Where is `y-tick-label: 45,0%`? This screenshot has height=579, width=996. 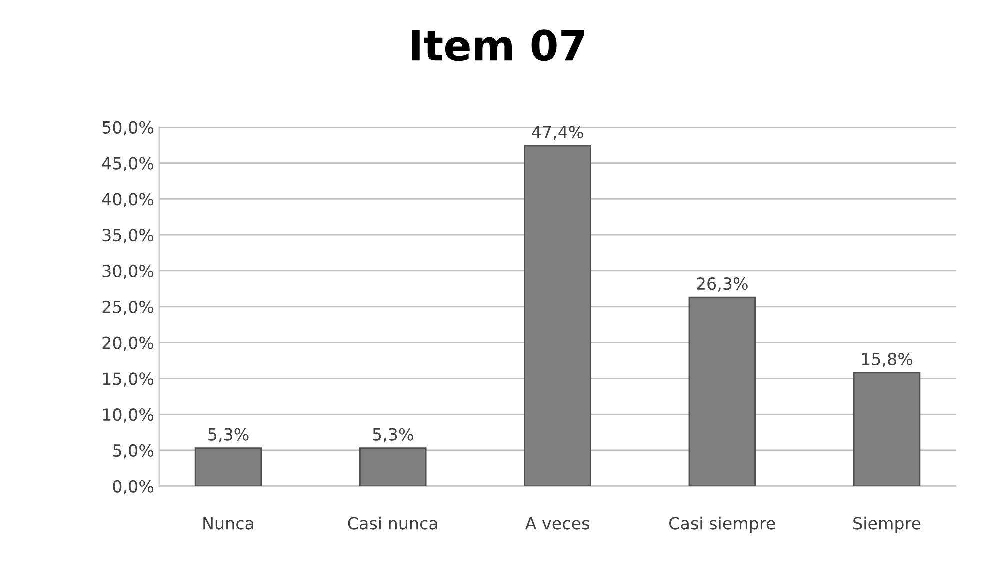
y-tick-label: 45,0% is located at coordinates (128, 164).